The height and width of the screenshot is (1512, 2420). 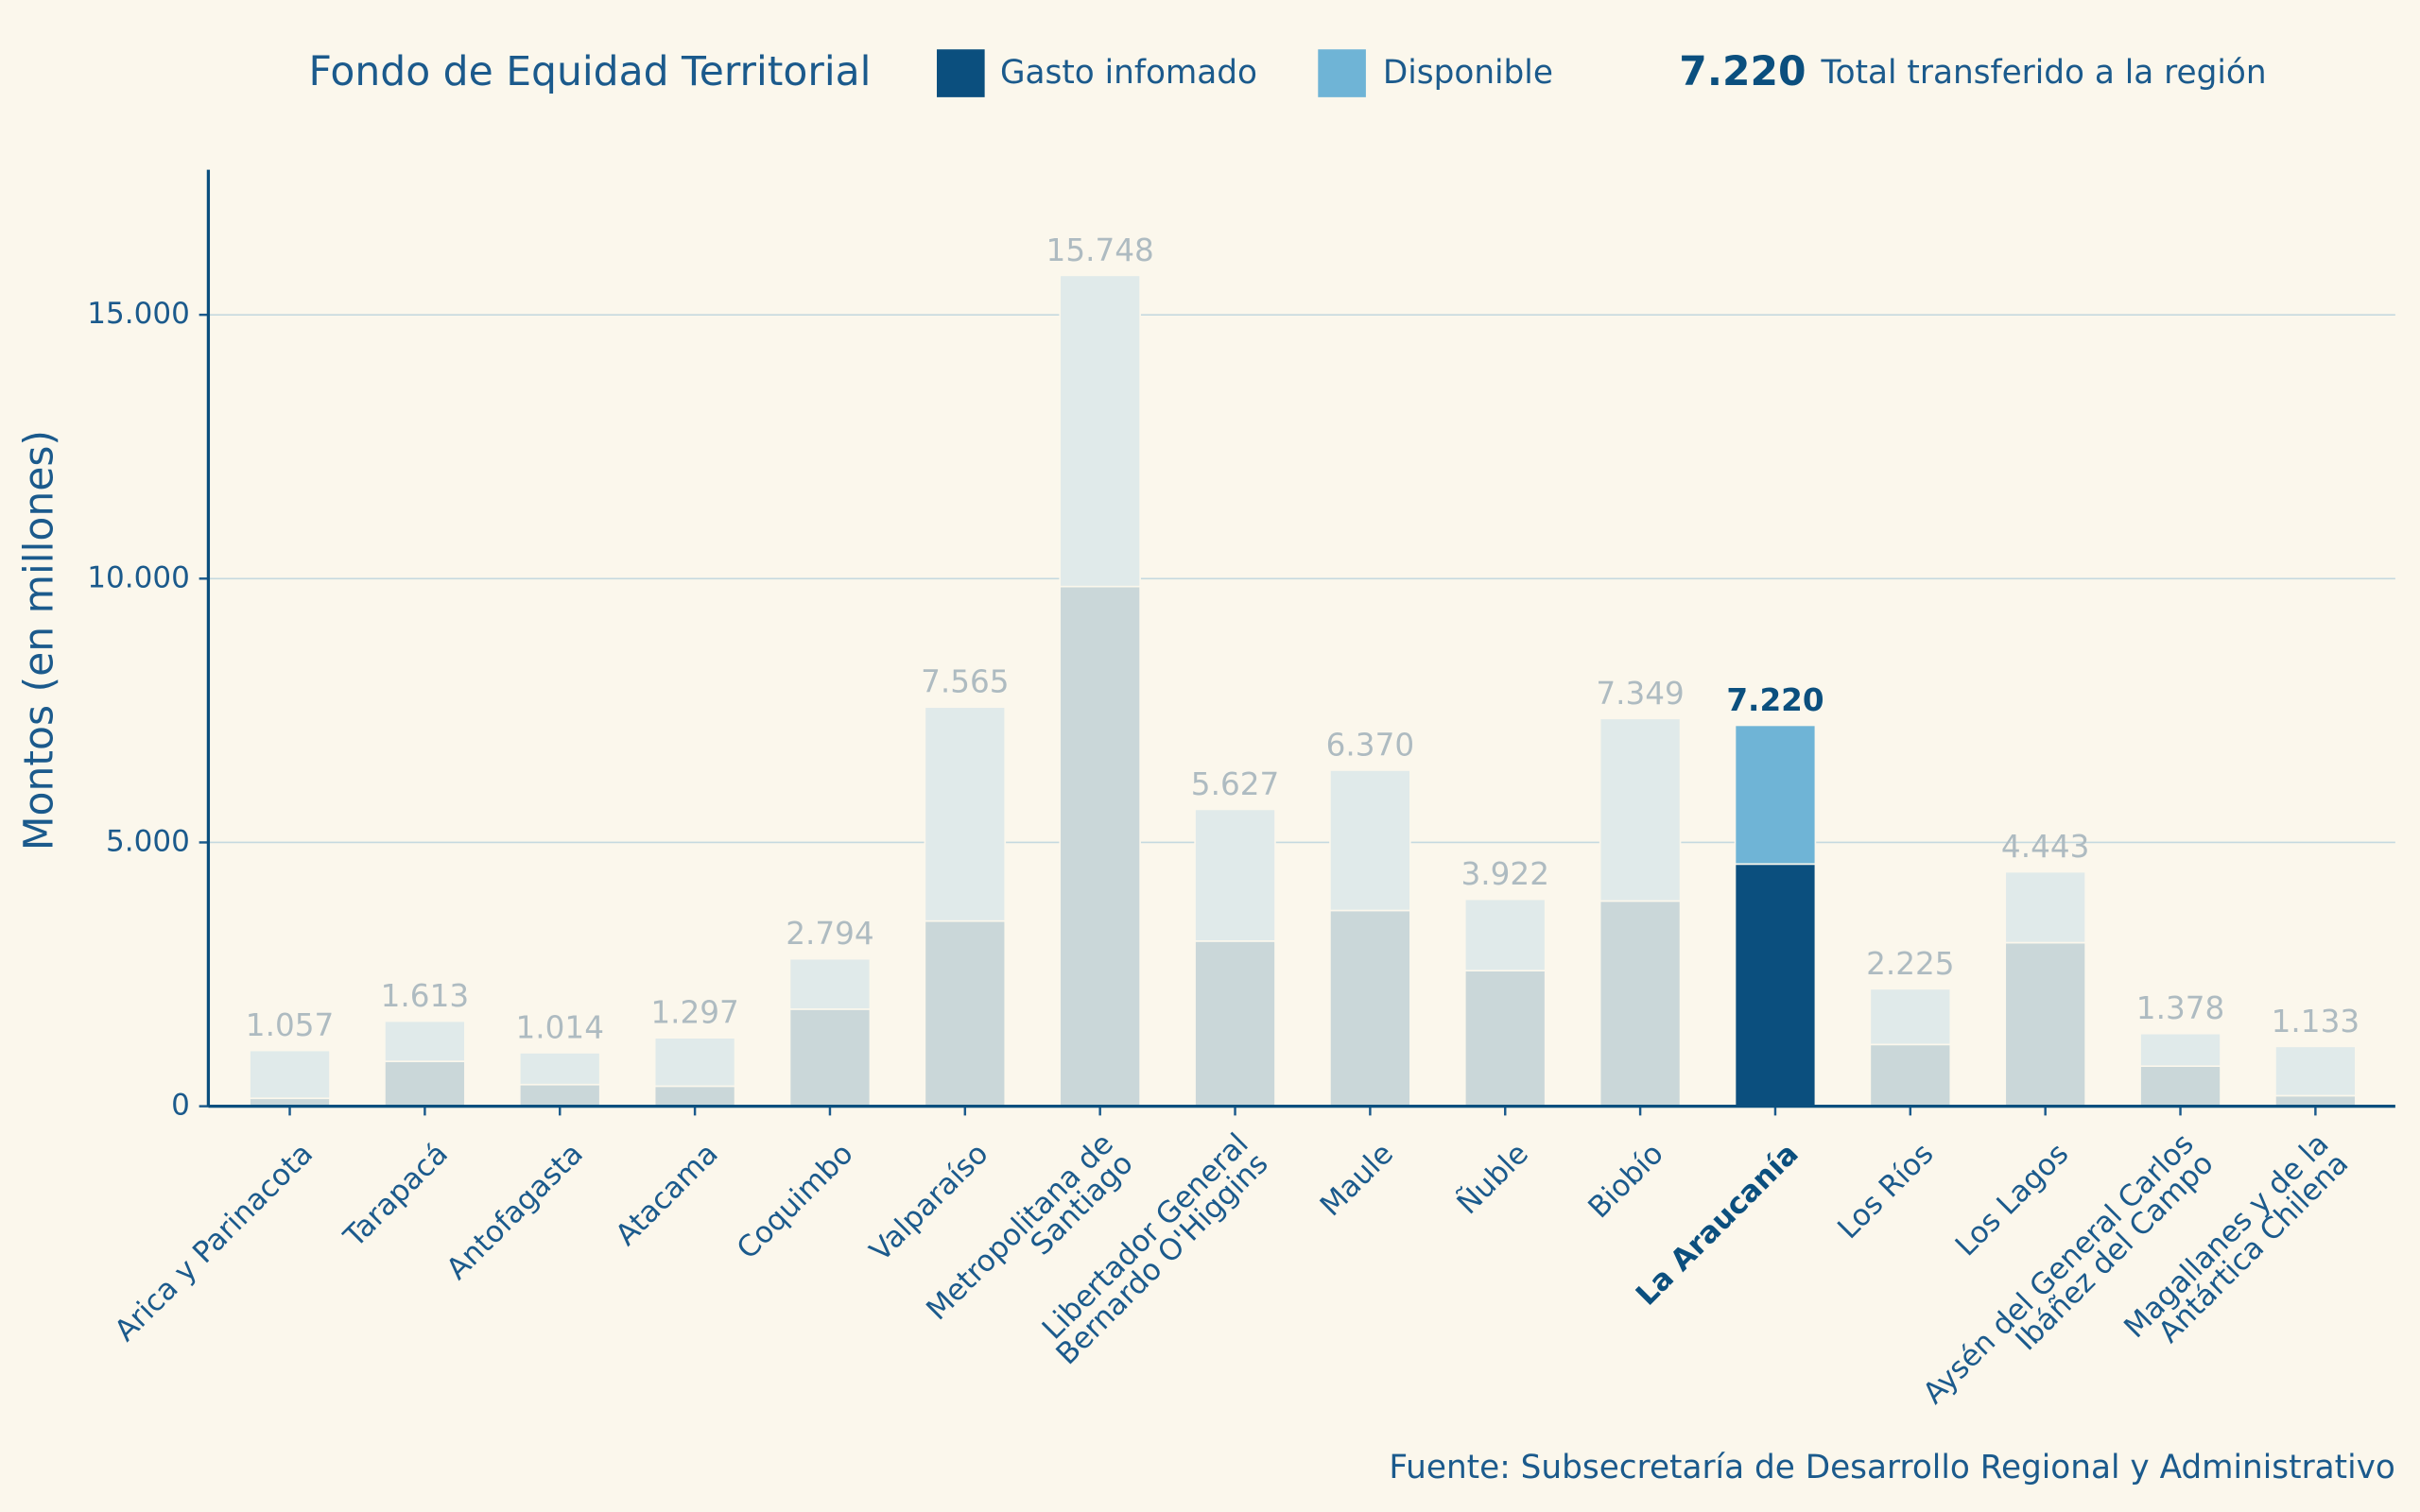 What do you see at coordinates (694, 1013) in the screenshot?
I see `total-label: 1.297` at bounding box center [694, 1013].